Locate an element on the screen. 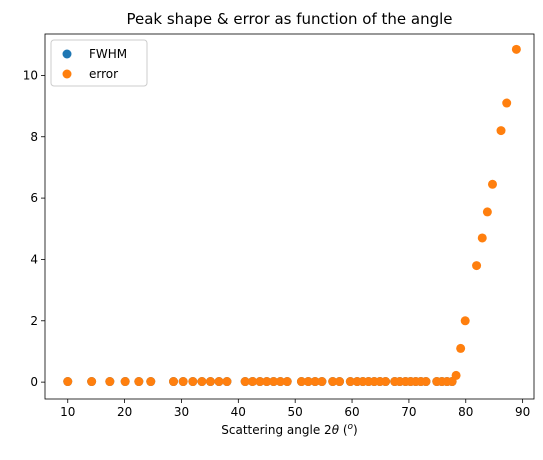 This screenshot has width=543, height=460. y-tick-label: 10 is located at coordinates (30, 75).